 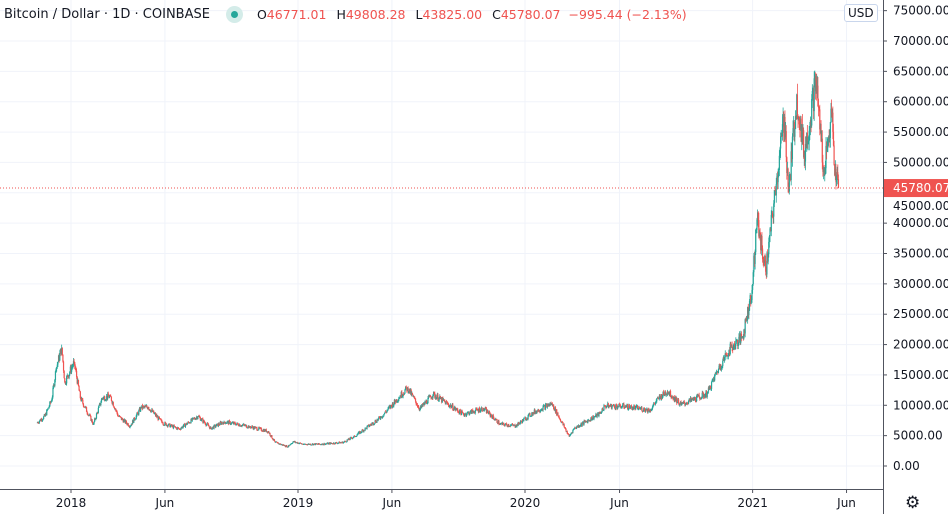 What do you see at coordinates (913, 503) in the screenshot?
I see `settings-gear-icon: ⚙` at bounding box center [913, 503].